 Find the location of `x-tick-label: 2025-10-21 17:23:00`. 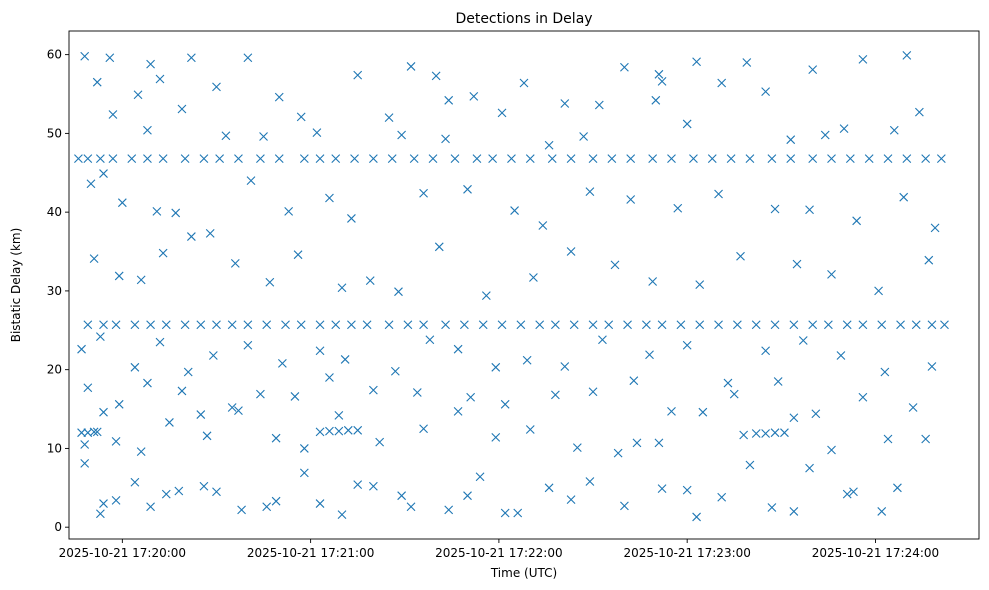

x-tick-label: 2025-10-21 17:23:00 is located at coordinates (686, 553).